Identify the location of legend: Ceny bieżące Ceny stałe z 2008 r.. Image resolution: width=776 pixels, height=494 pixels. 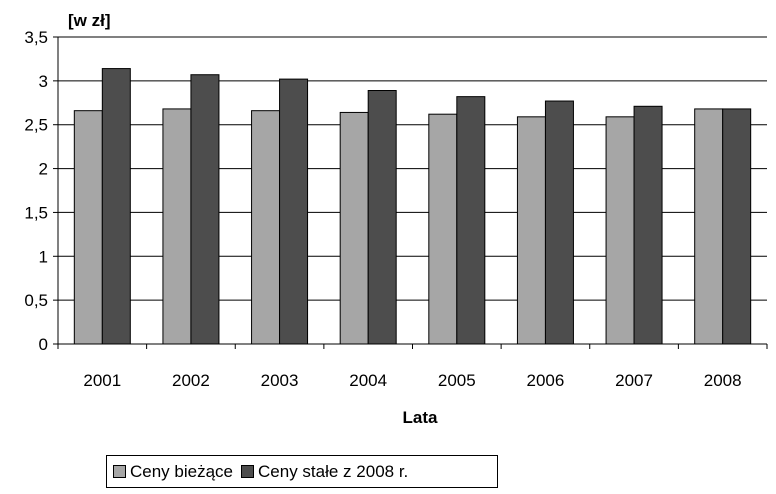
(302, 471).